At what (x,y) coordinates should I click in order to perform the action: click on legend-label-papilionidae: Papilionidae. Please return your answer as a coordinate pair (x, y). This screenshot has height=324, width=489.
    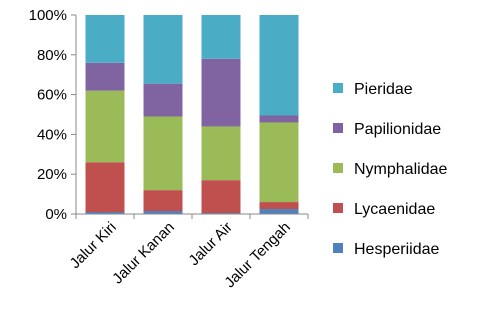
    Looking at the image, I should click on (397, 129).